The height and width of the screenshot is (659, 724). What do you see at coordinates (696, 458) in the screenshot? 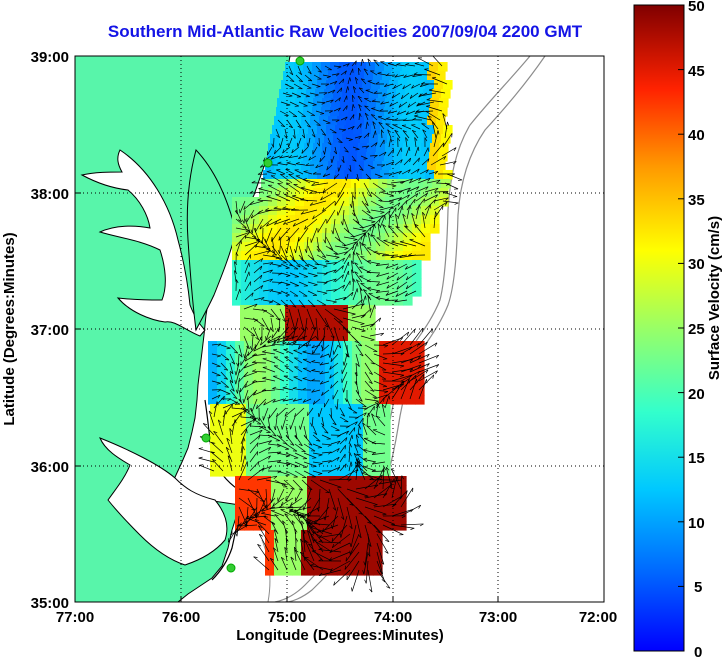
I see `colorbar-tick-label: 15` at bounding box center [696, 458].